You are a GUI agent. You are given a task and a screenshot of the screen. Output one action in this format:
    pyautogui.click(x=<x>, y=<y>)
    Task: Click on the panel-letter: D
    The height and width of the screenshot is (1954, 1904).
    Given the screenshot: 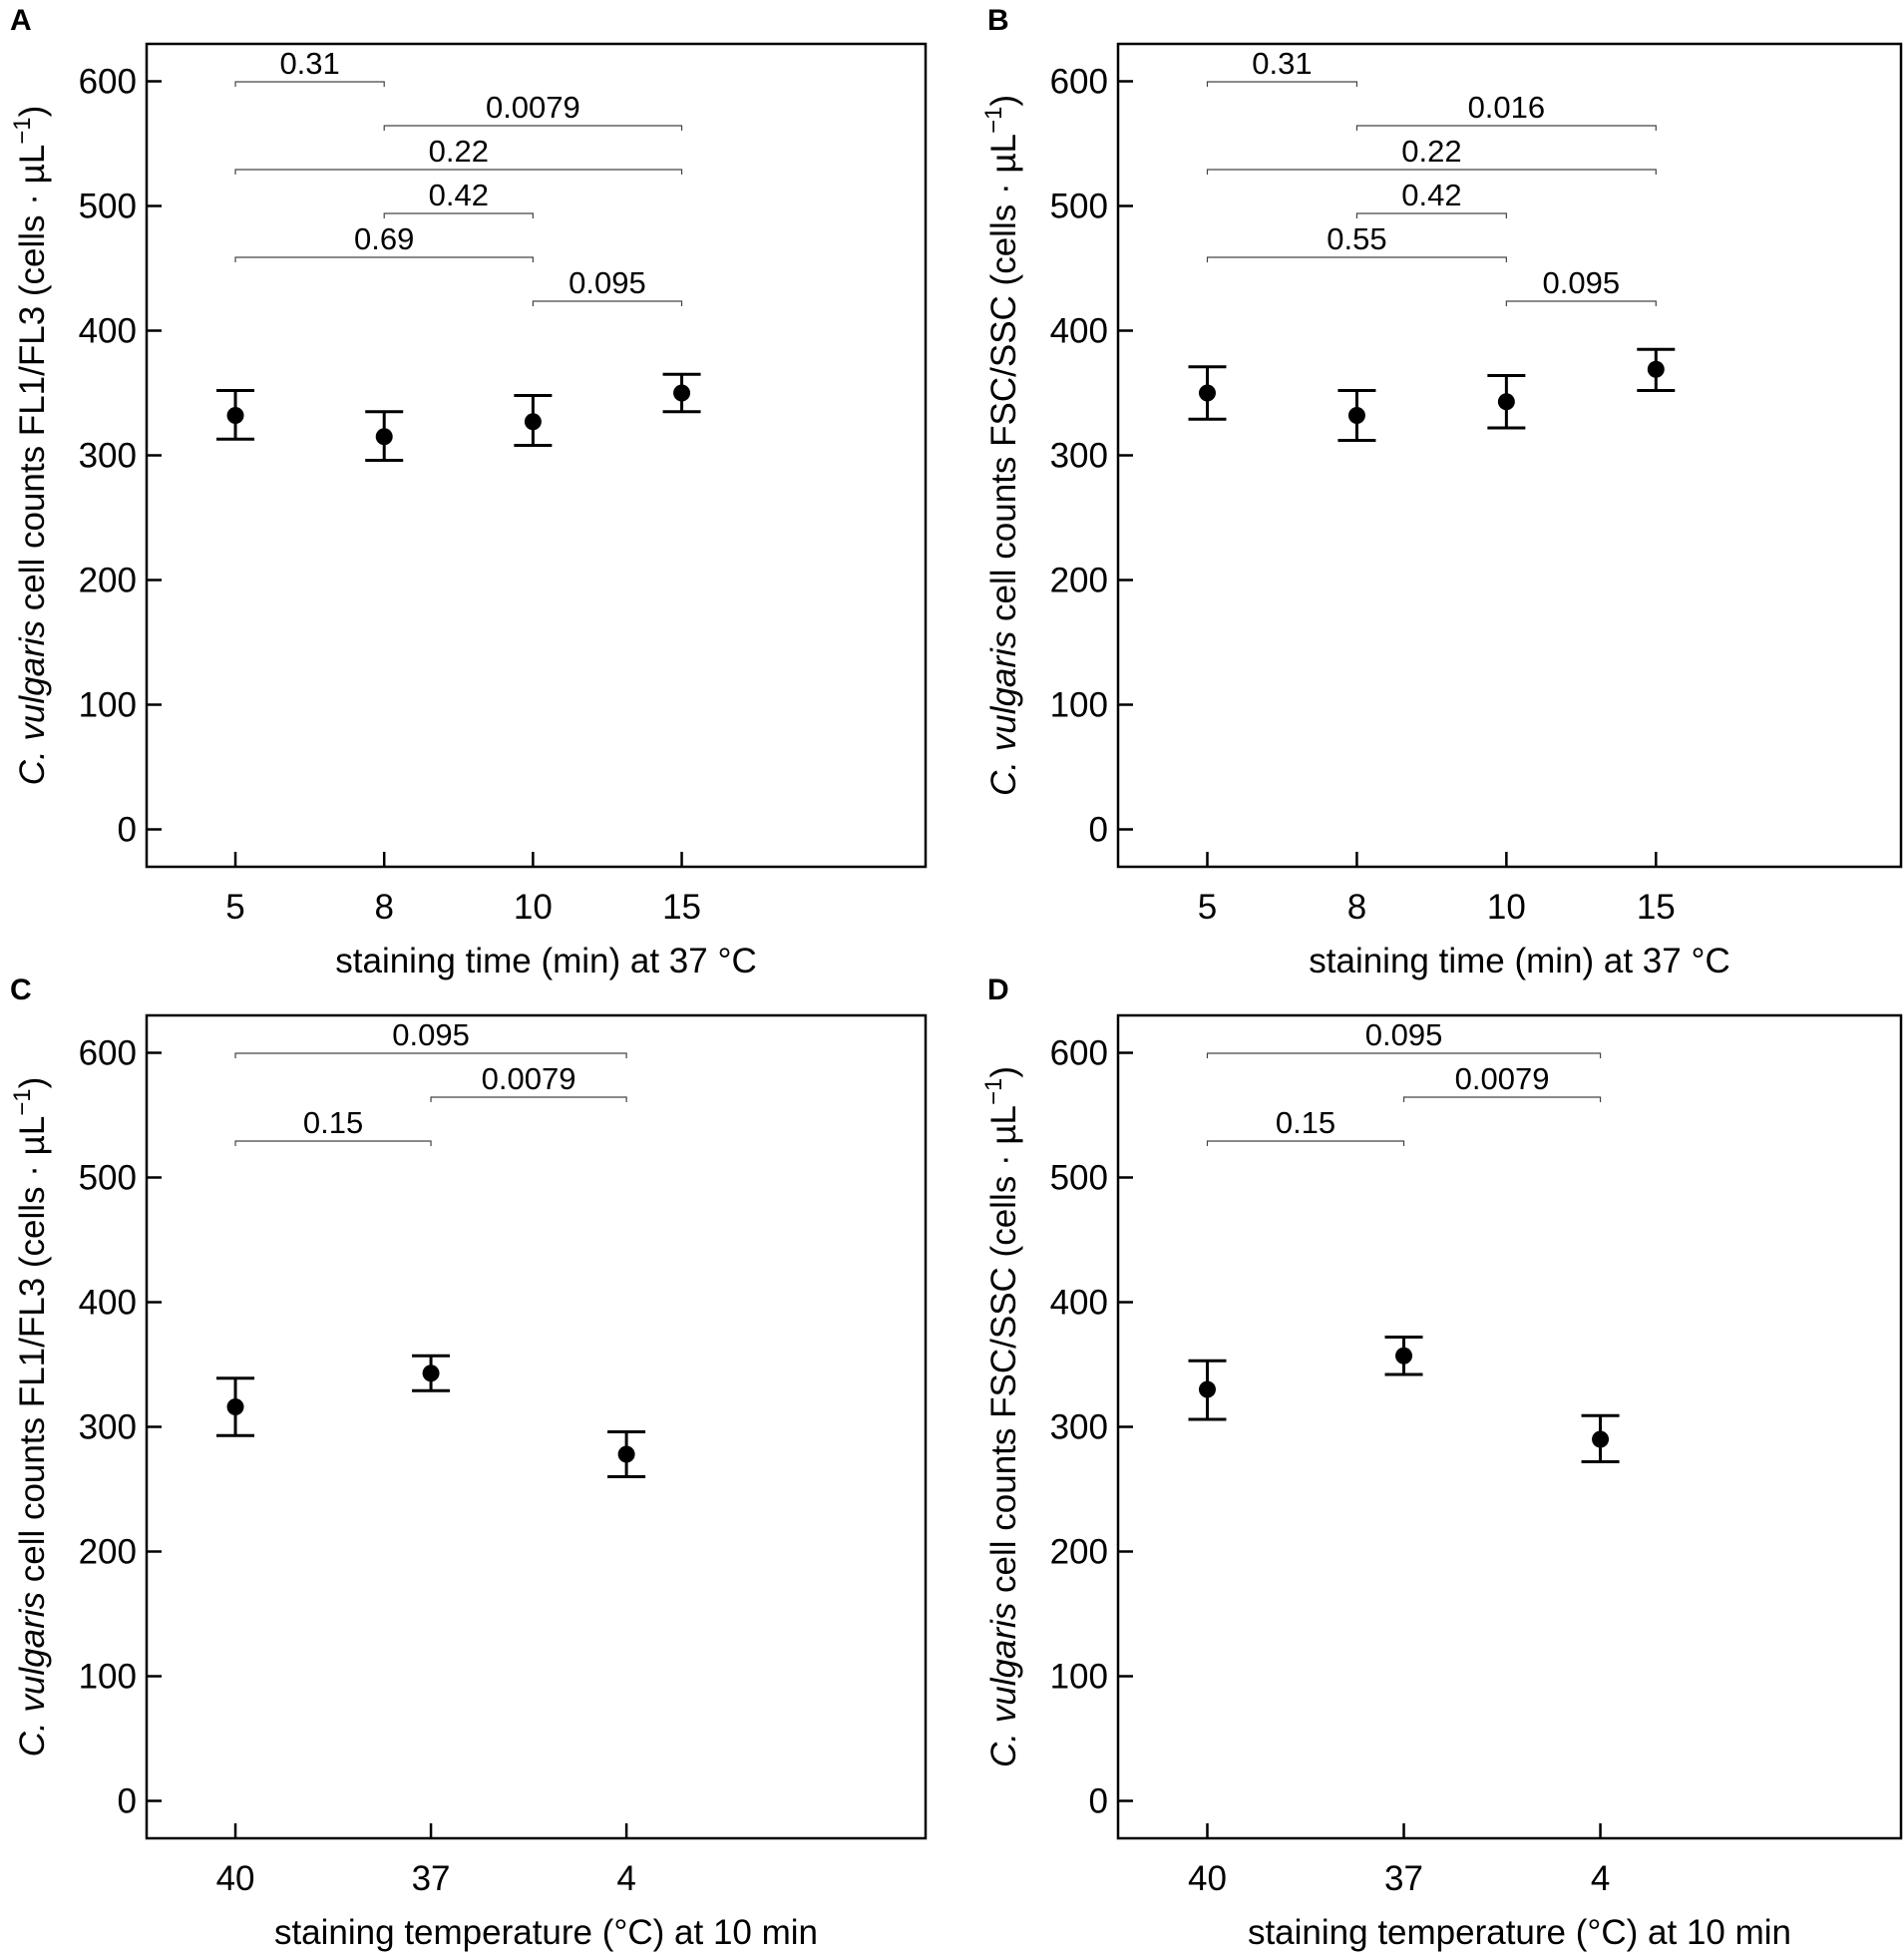 What is the action you would take?
    pyautogui.click(x=998, y=990)
    